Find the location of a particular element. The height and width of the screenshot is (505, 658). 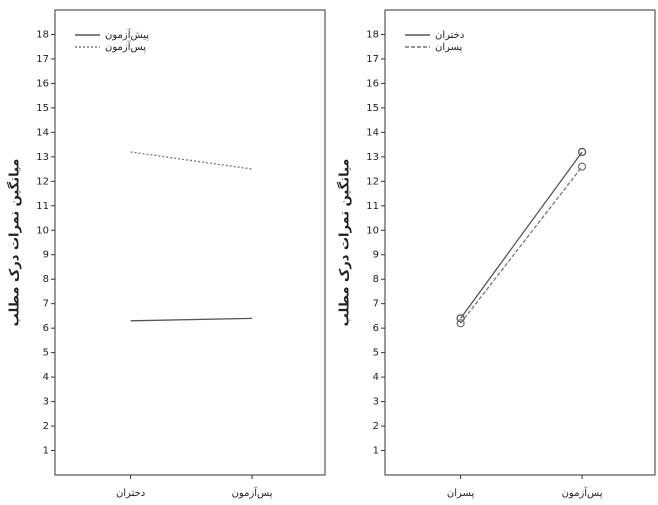

legend-label: پیش‌آزمون is located at coordinates (127, 34).